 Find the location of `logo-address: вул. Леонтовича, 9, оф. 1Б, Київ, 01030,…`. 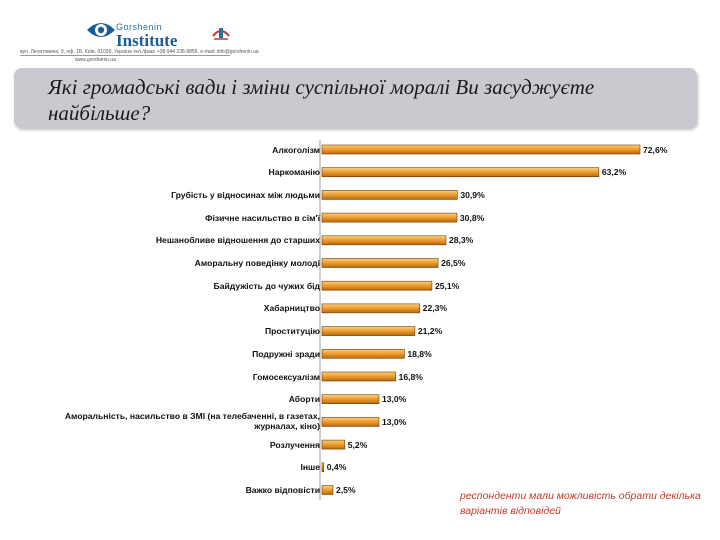

logo-address: вул. Леонтовича, 9, оф. 1Б, Київ, 01030,… is located at coordinates (139, 52).